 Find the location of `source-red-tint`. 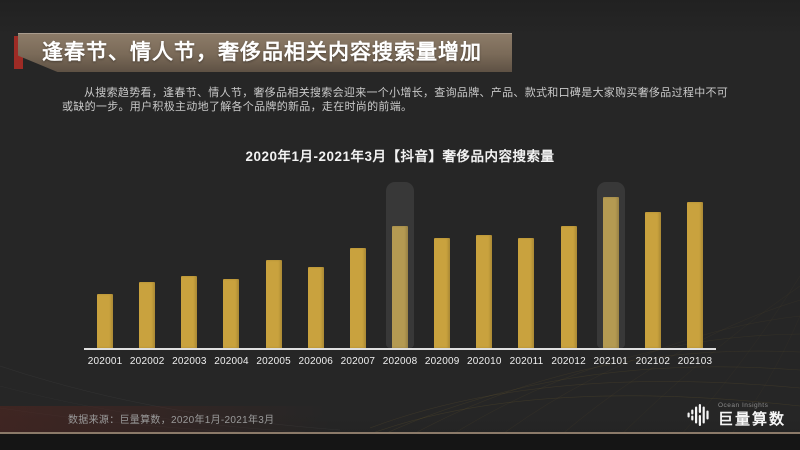

source-red-tint is located at coordinates (165, 419).